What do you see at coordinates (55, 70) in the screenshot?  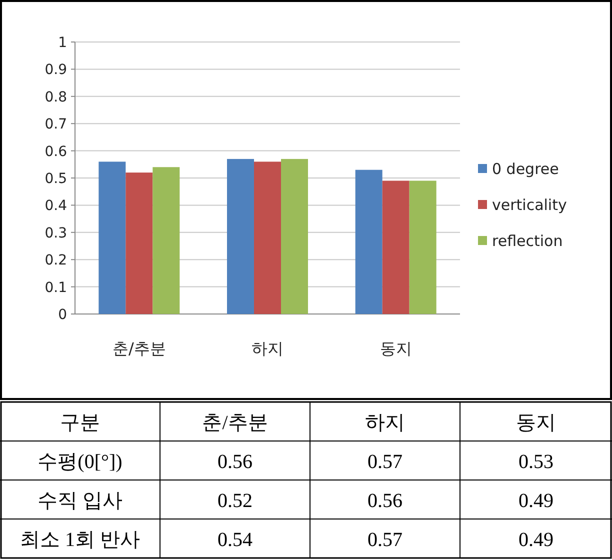 I see `y-tick-label: 0.9` at bounding box center [55, 70].